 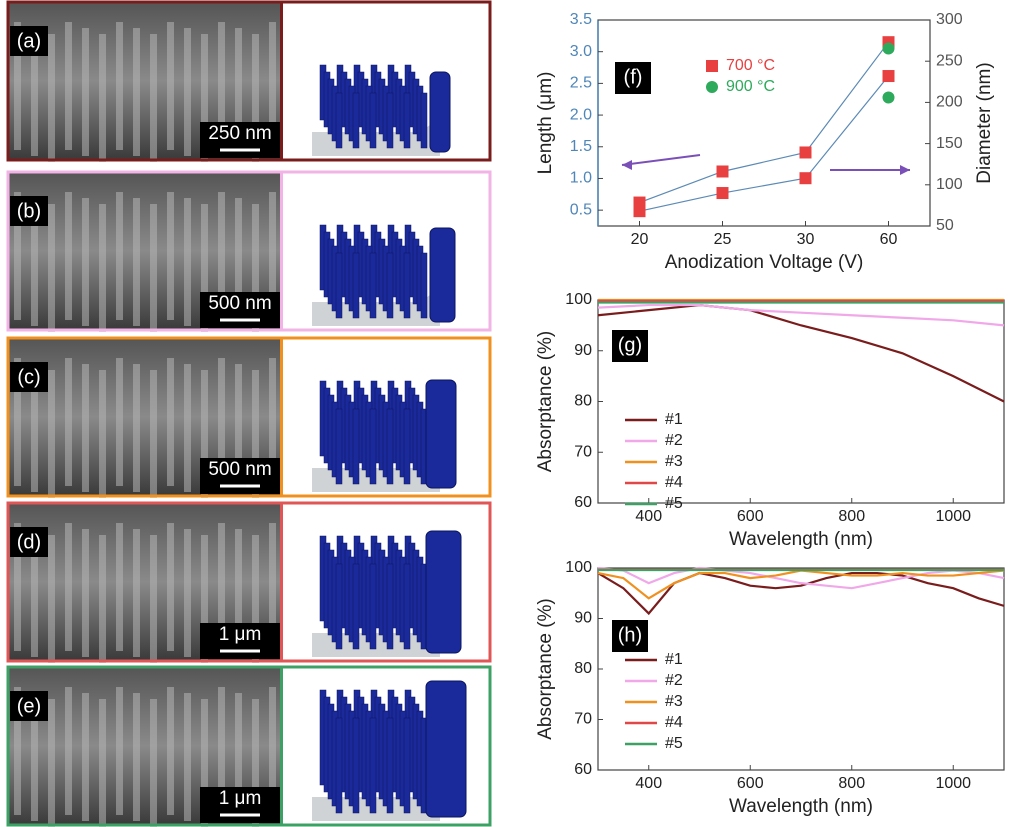 I want to click on legend-label: #1, so click(x=674, y=419).